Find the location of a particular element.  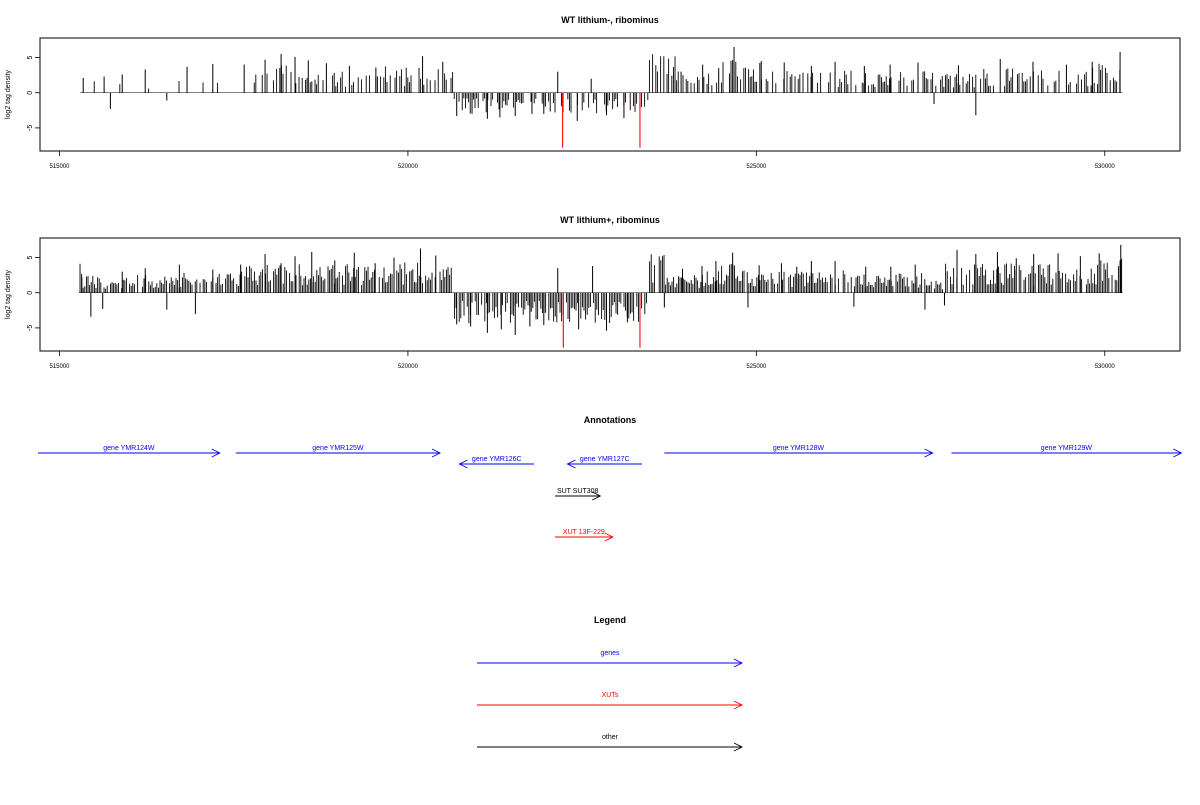

feature-label: gene YMR126C is located at coordinates (497, 459).